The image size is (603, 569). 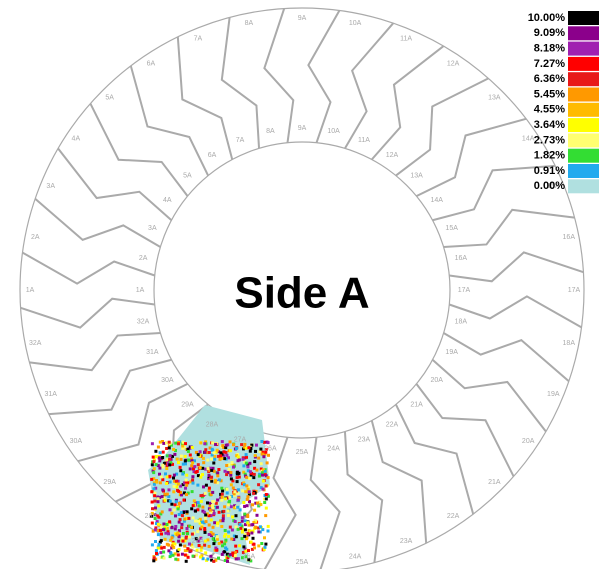 I want to click on inner-slot-label: 17A, so click(x=464, y=290).